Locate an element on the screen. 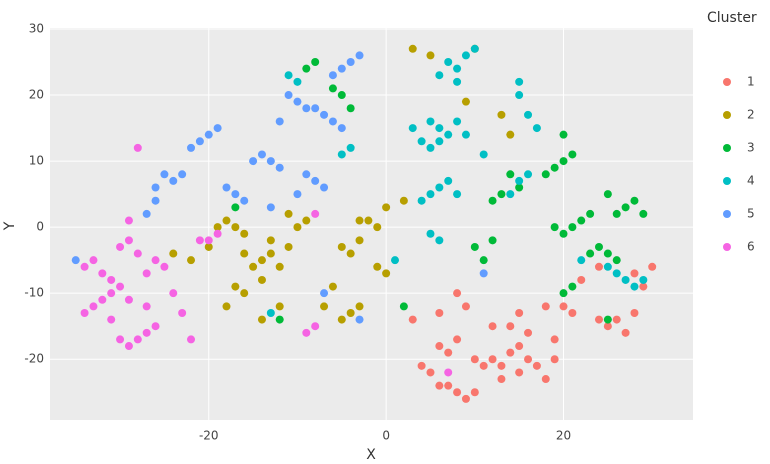 This screenshot has height=464, width=770. y-tick-label: -20 is located at coordinates (34, 359).